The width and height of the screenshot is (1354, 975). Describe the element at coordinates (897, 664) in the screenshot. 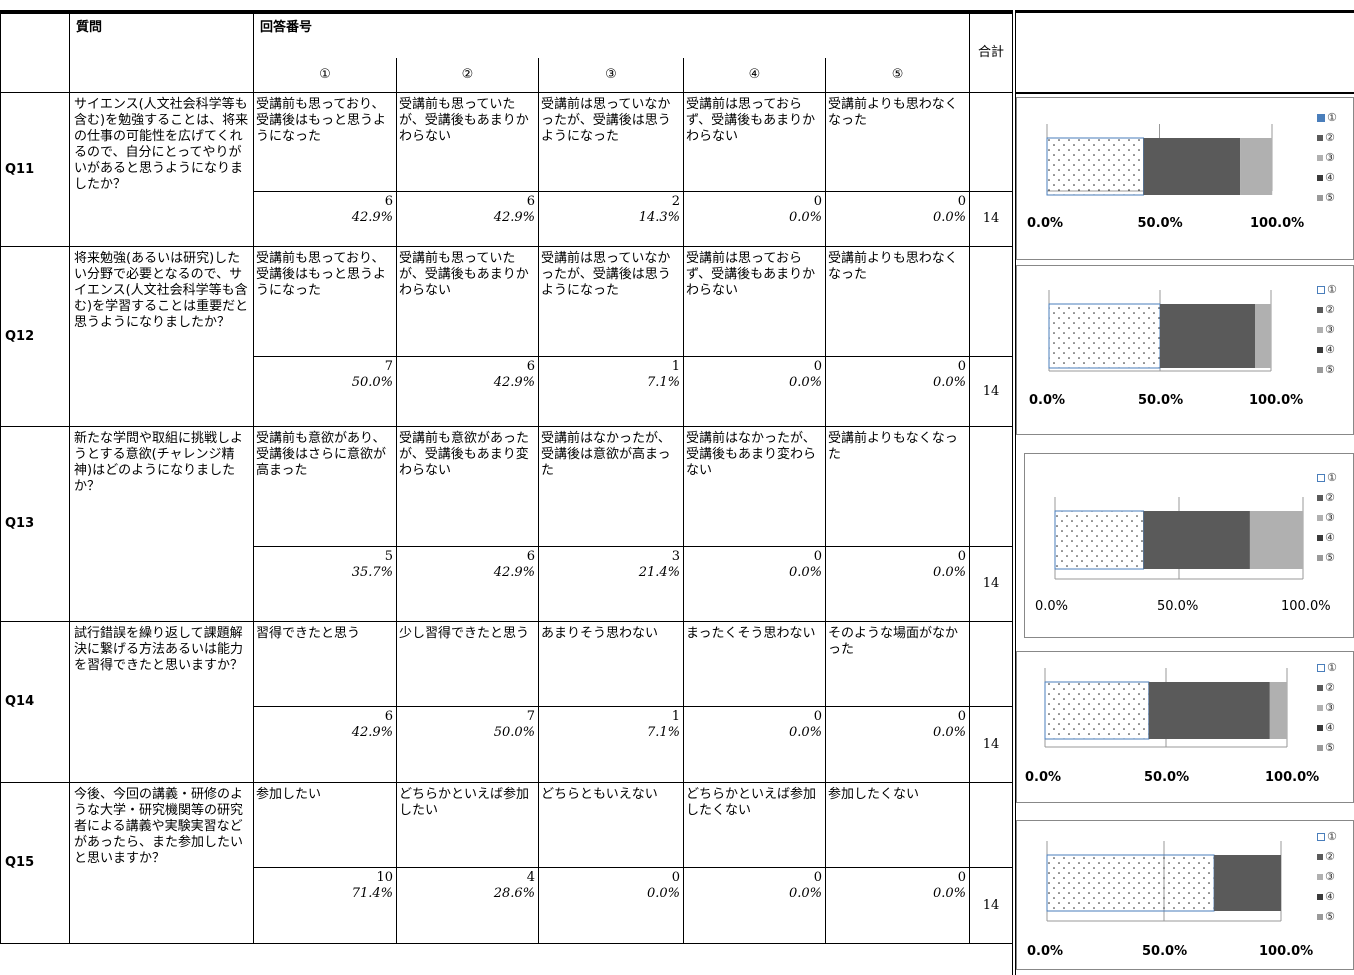

I see `option-text-5: そのような場面がなかった` at that location.